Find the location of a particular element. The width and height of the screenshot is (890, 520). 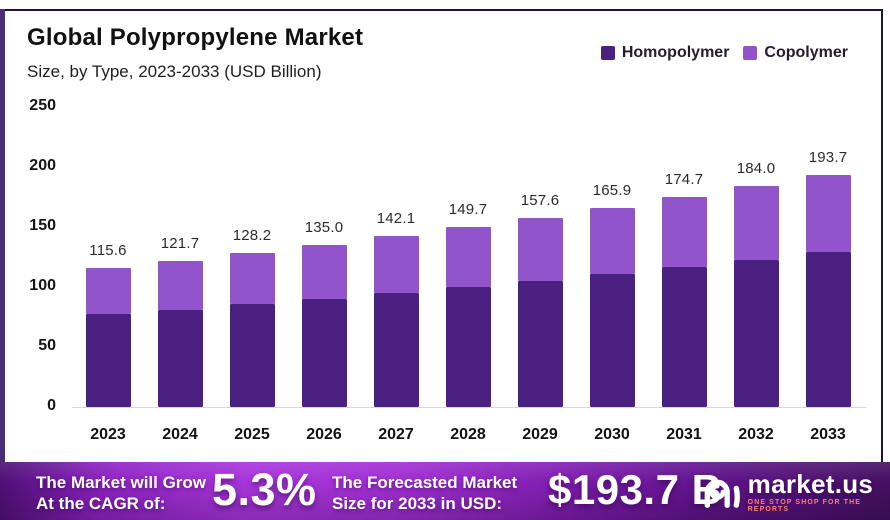

x-tick-label: 2028 is located at coordinates (468, 434).